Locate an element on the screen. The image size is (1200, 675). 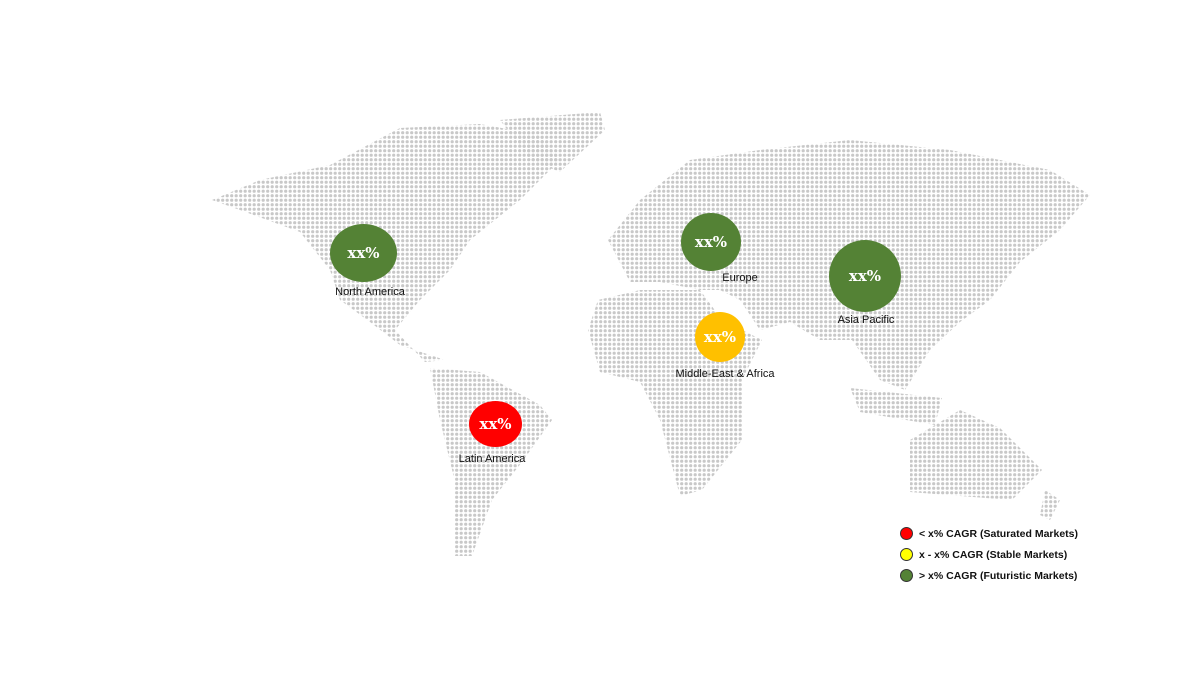
legend-item-saturated: < x% CAGR (Saturated Markets) is located at coordinates (989, 533).